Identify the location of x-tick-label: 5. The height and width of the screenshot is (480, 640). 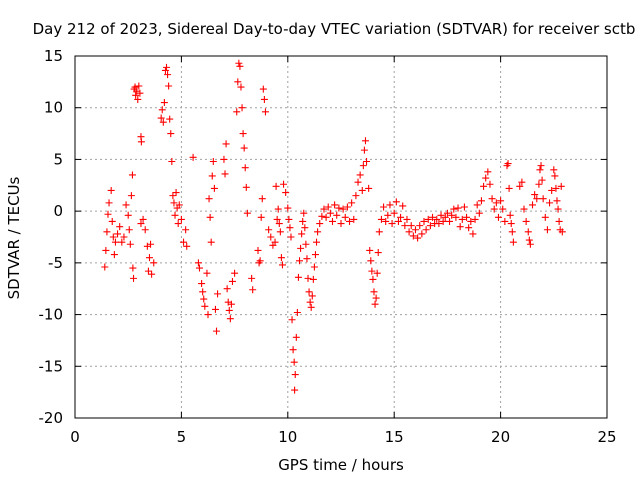
(182, 437).